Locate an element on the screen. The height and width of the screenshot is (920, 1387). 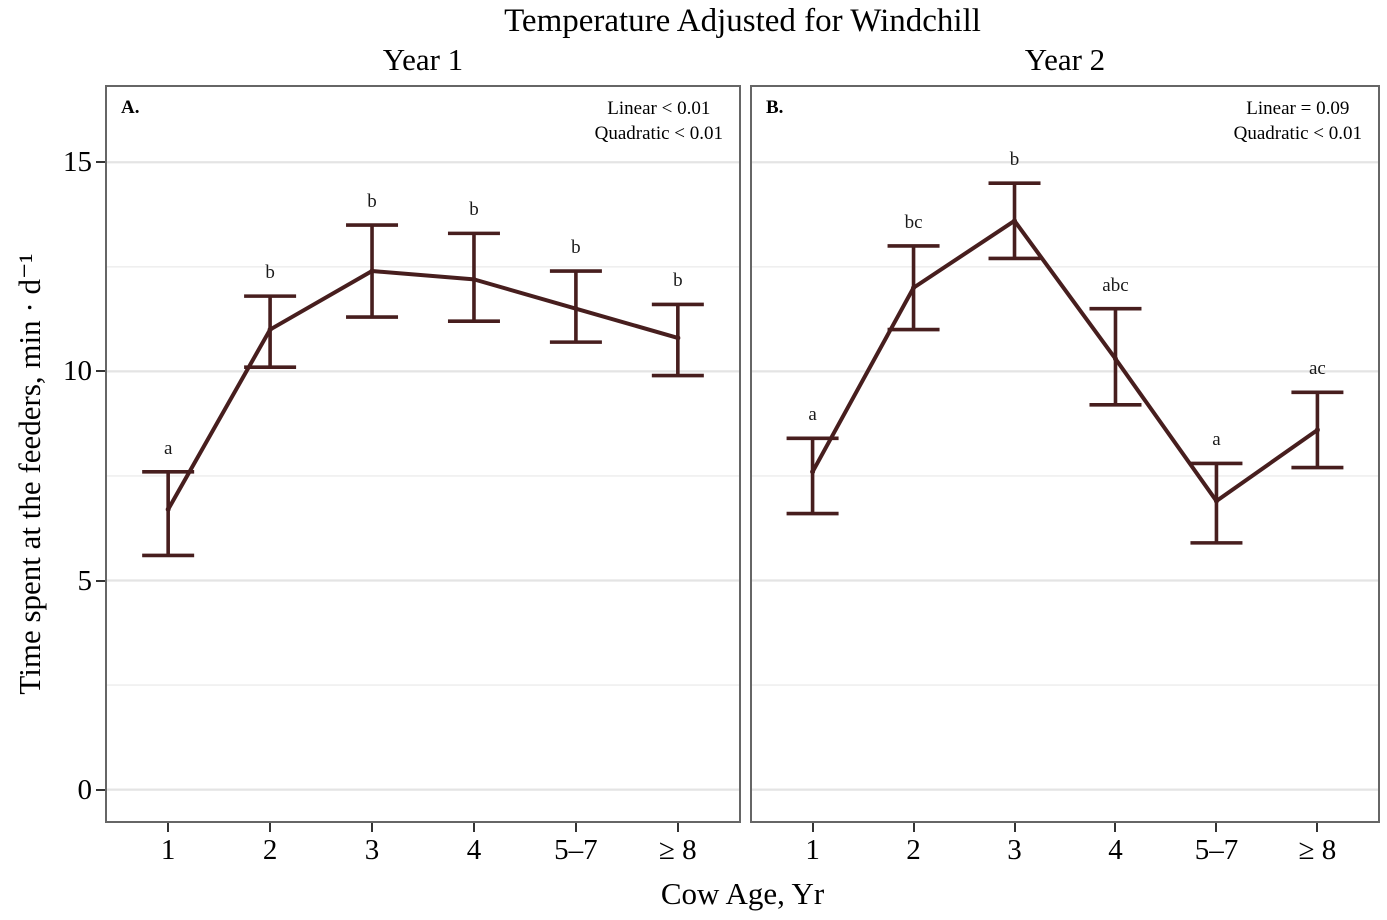
pvalue-annotation-year1: Linear < 0.01 Quadratic < 0.01 is located at coordinates (659, 121).